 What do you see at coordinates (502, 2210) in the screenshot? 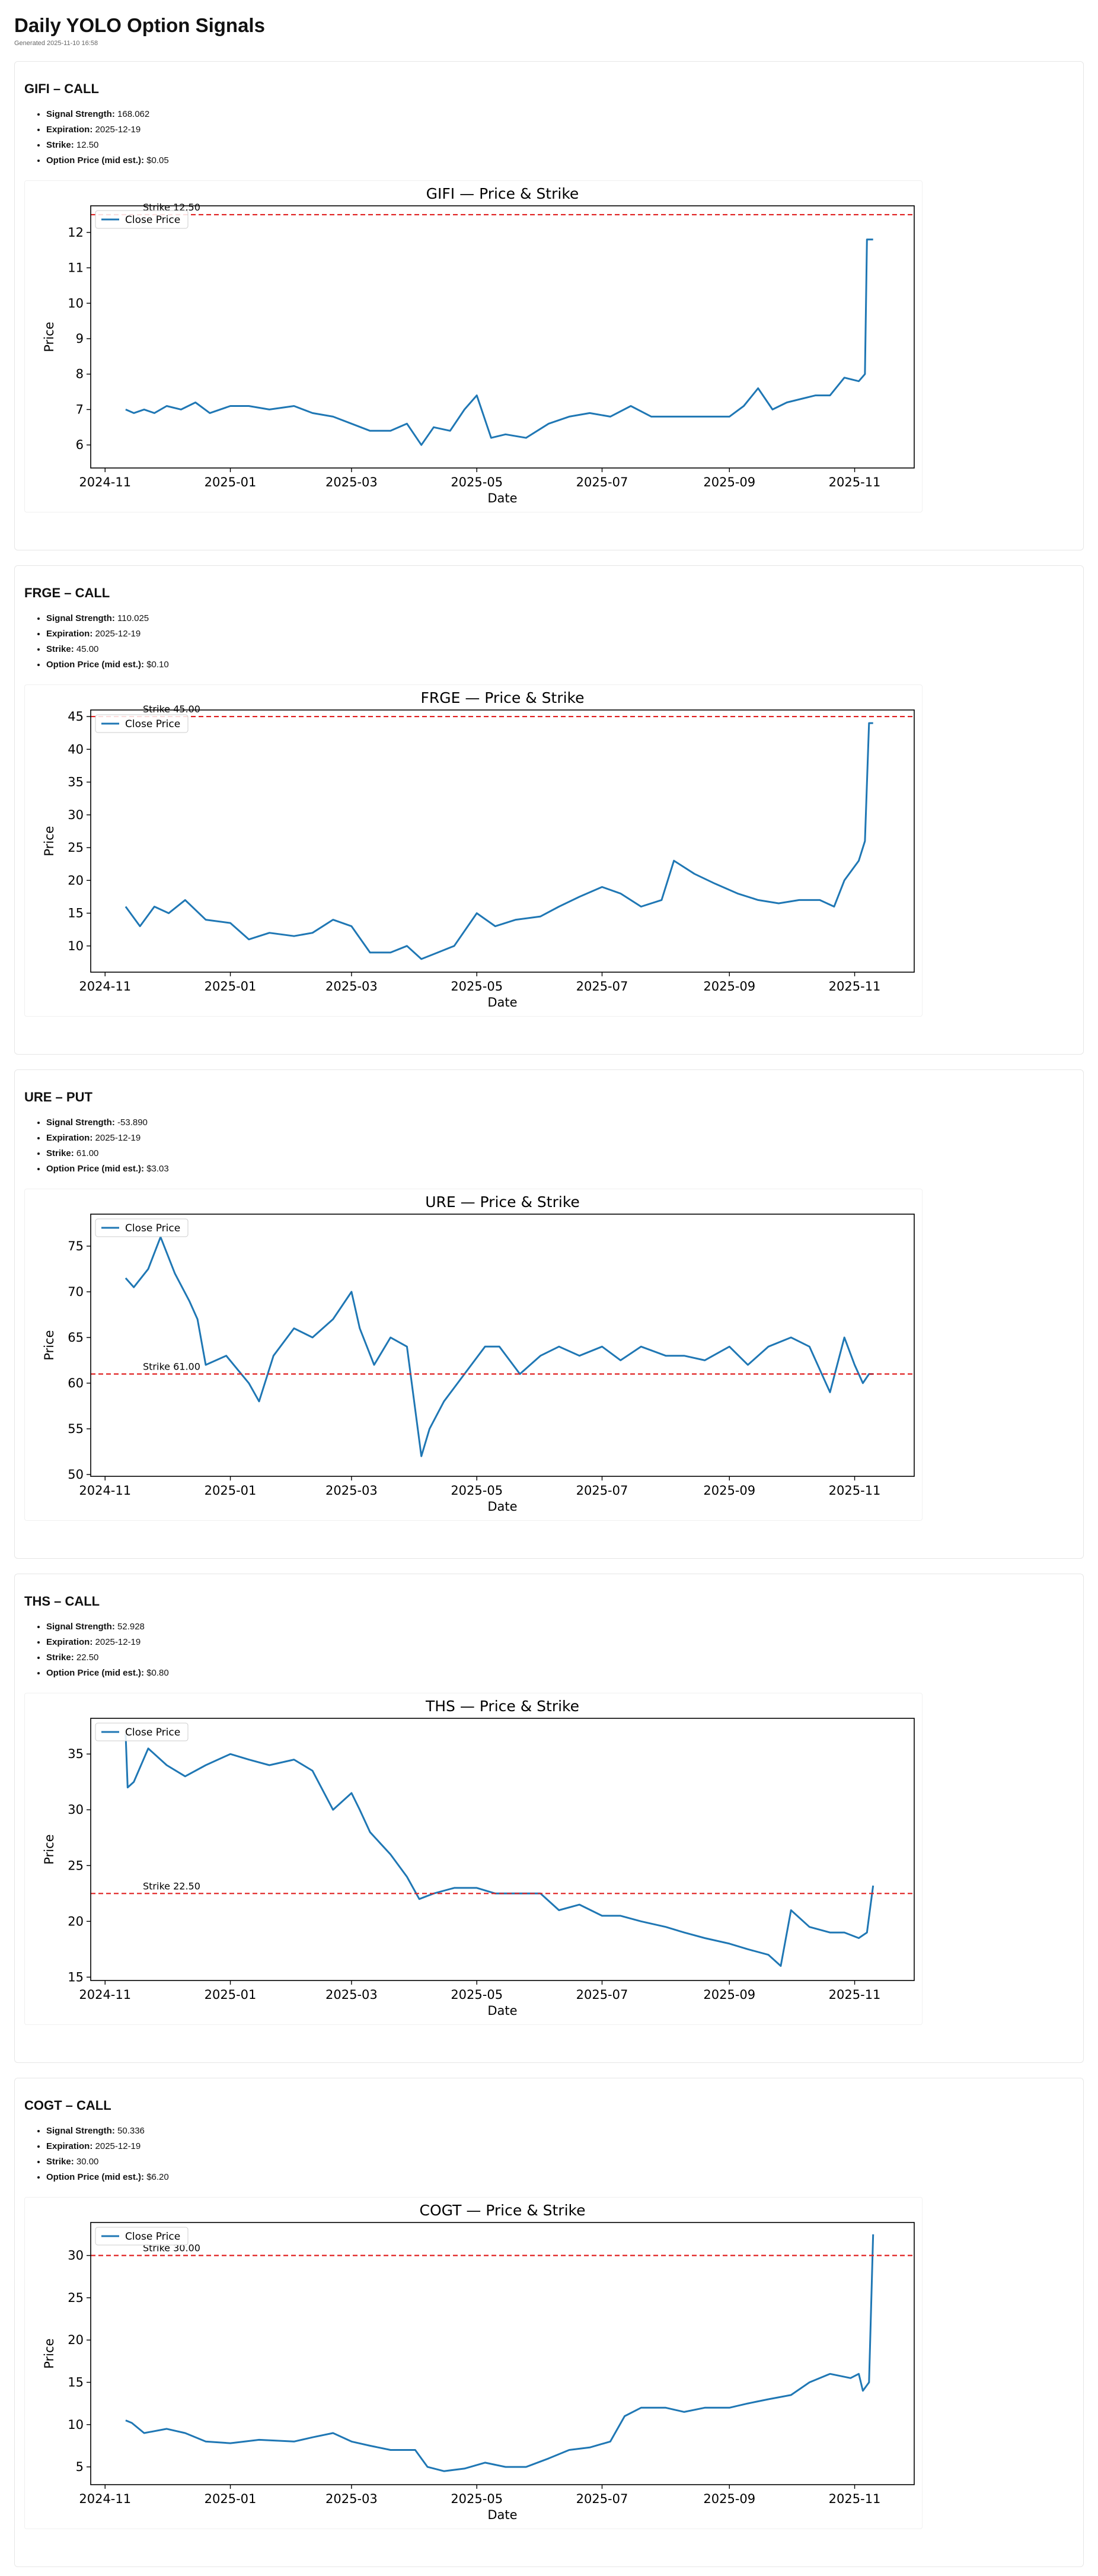
I see `chart-title: COGT — Price & Strike` at bounding box center [502, 2210].